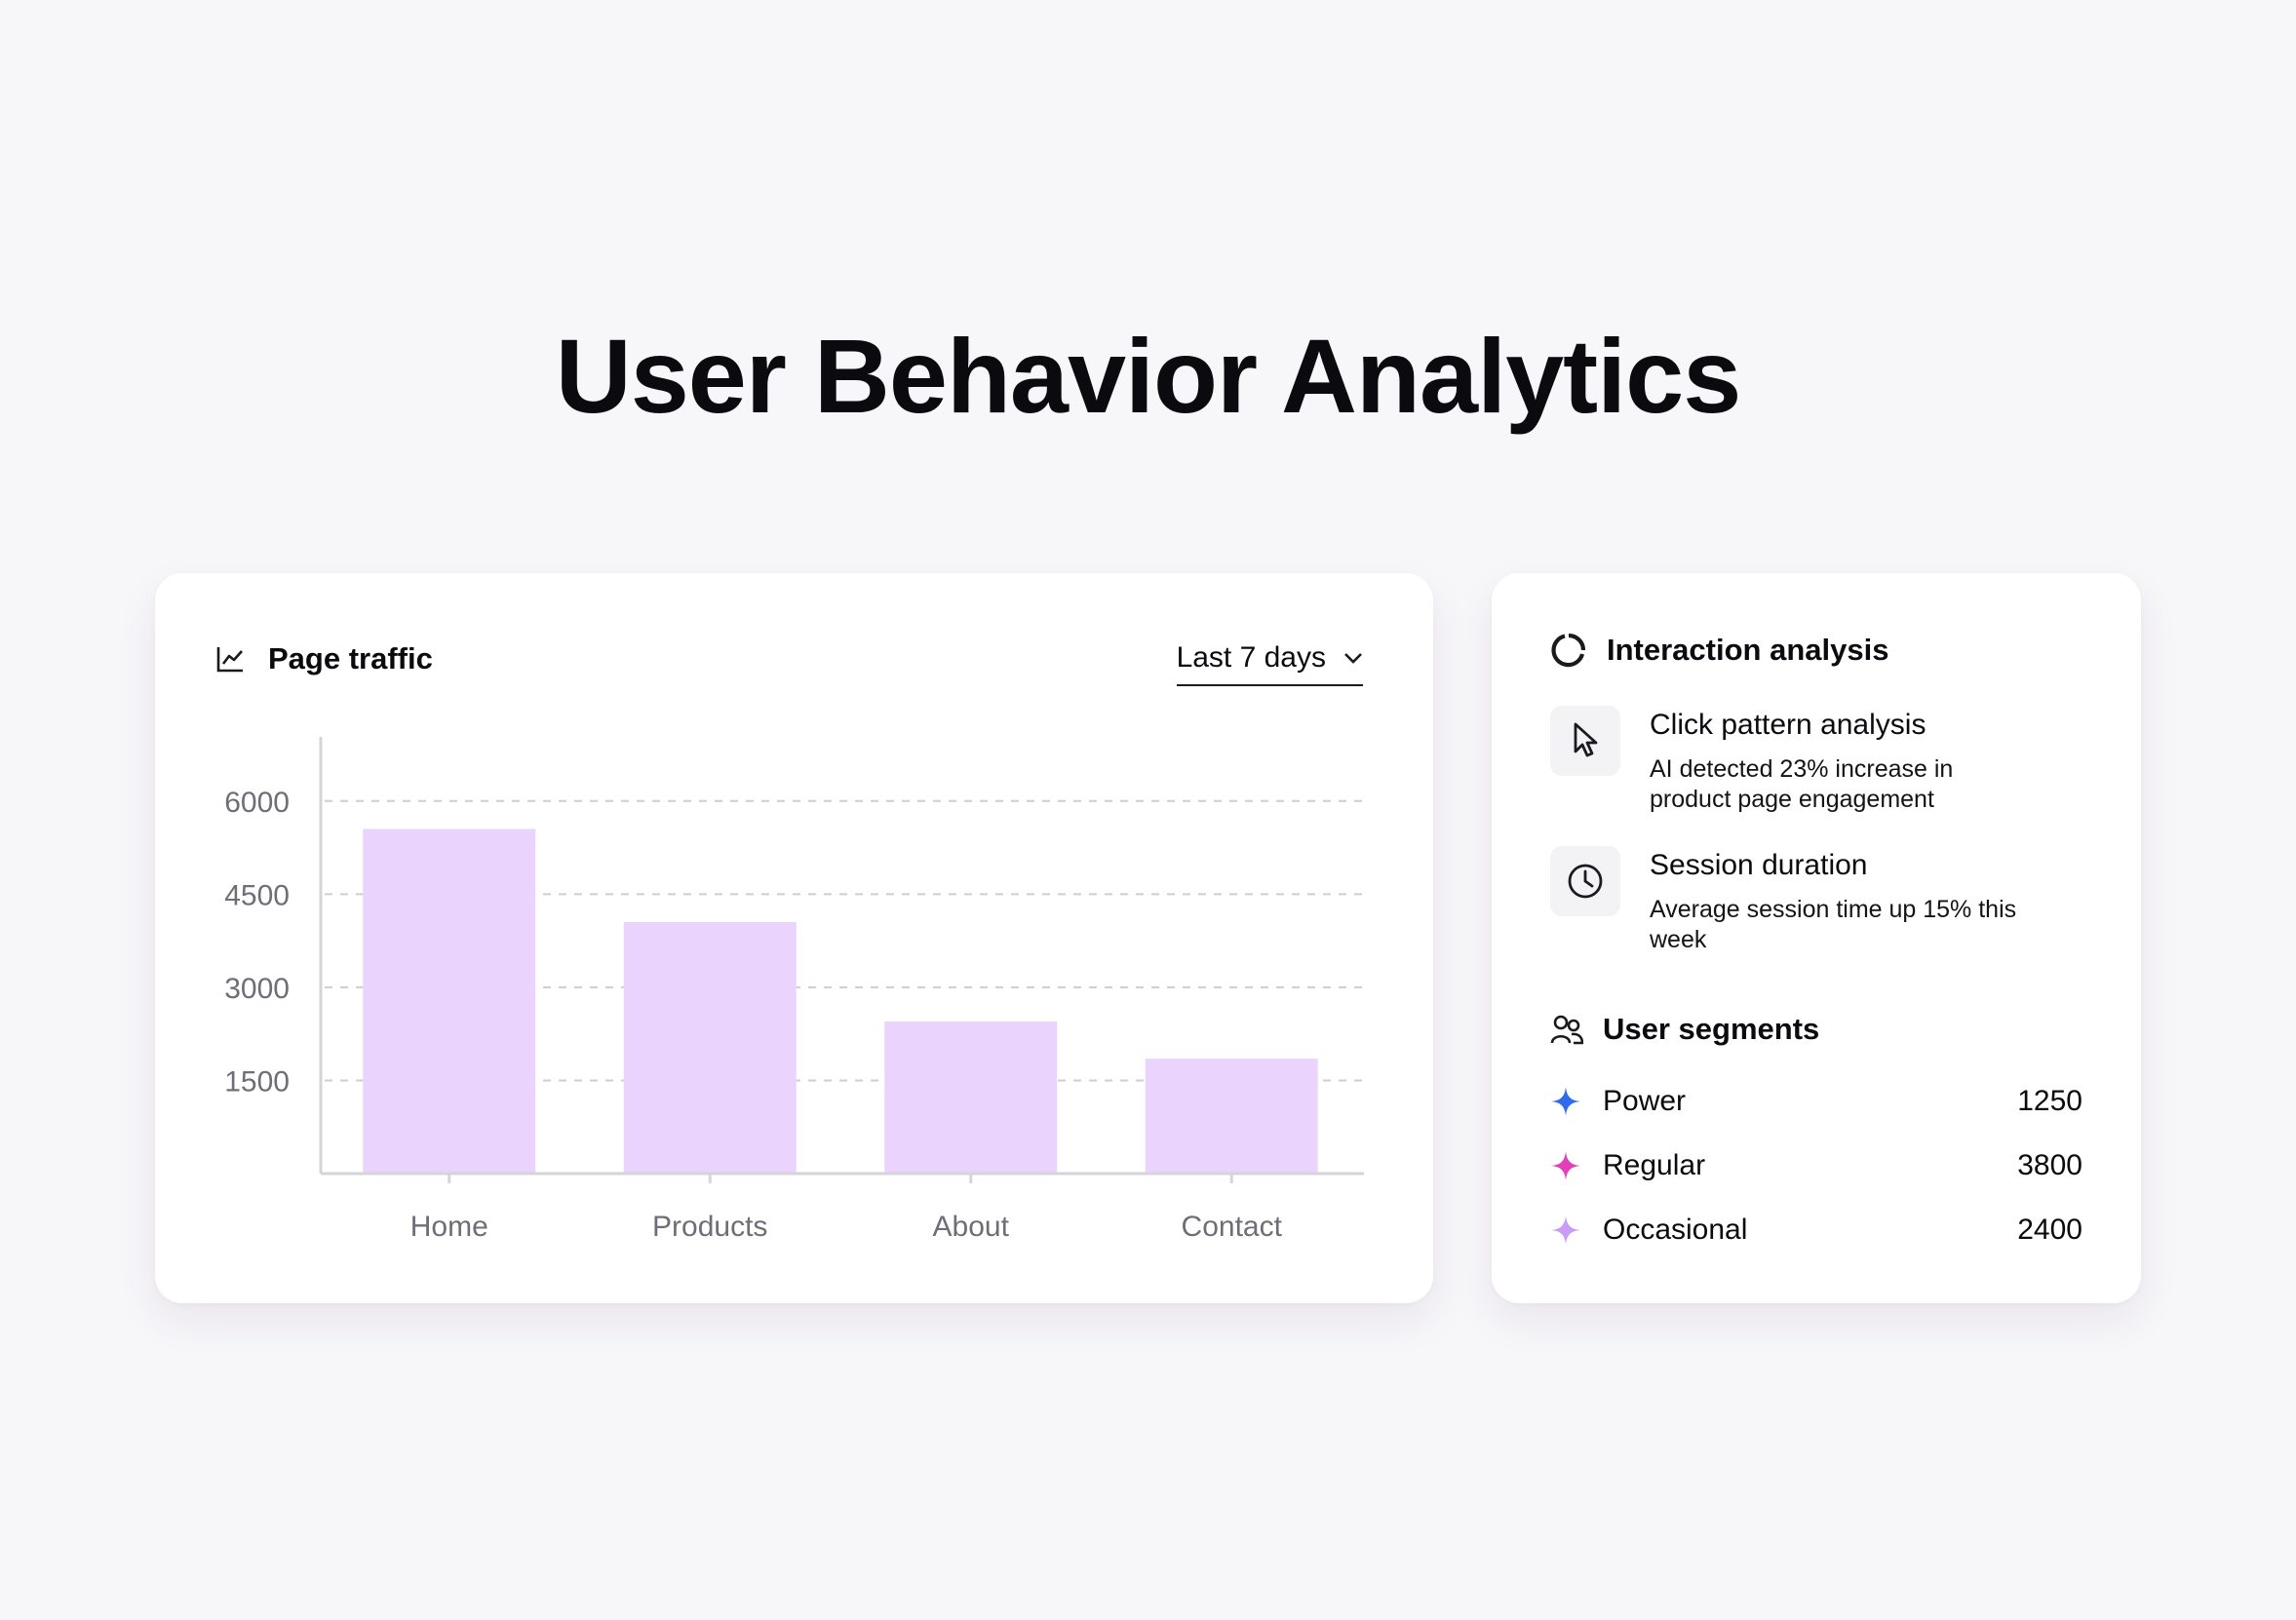  I want to click on user-segments-header: User segments, so click(1684, 1029).